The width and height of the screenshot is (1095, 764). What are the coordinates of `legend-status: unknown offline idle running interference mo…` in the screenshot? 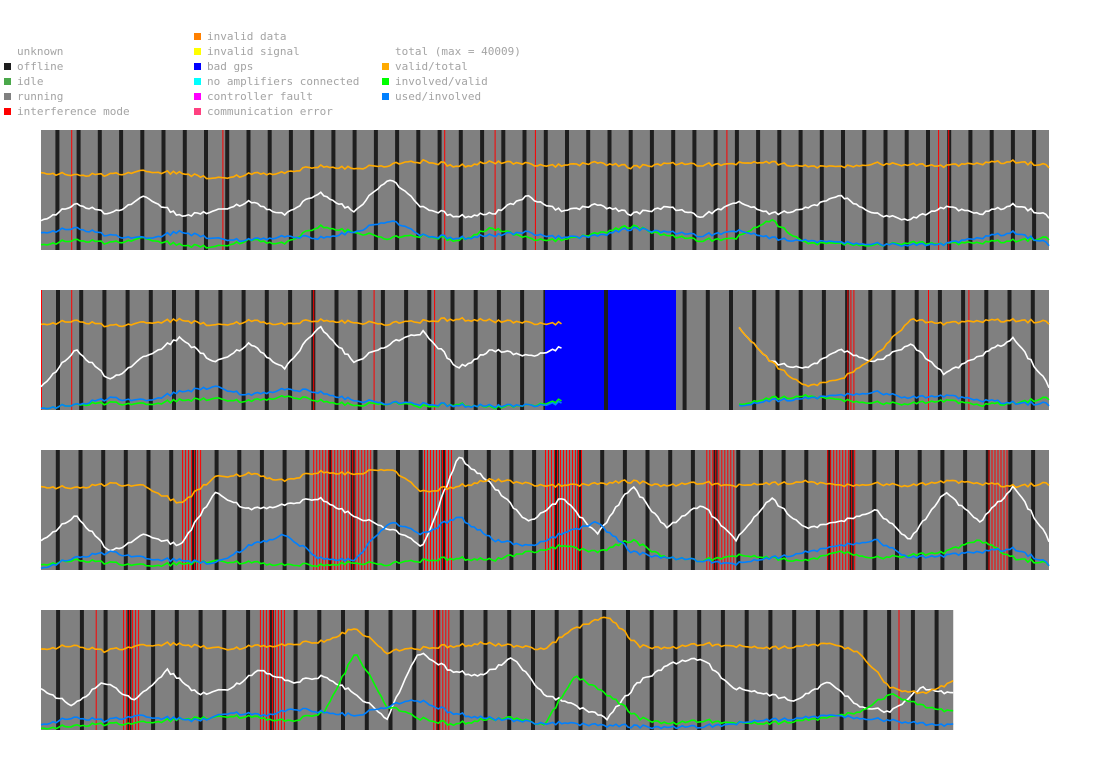 It's located at (94, 81).